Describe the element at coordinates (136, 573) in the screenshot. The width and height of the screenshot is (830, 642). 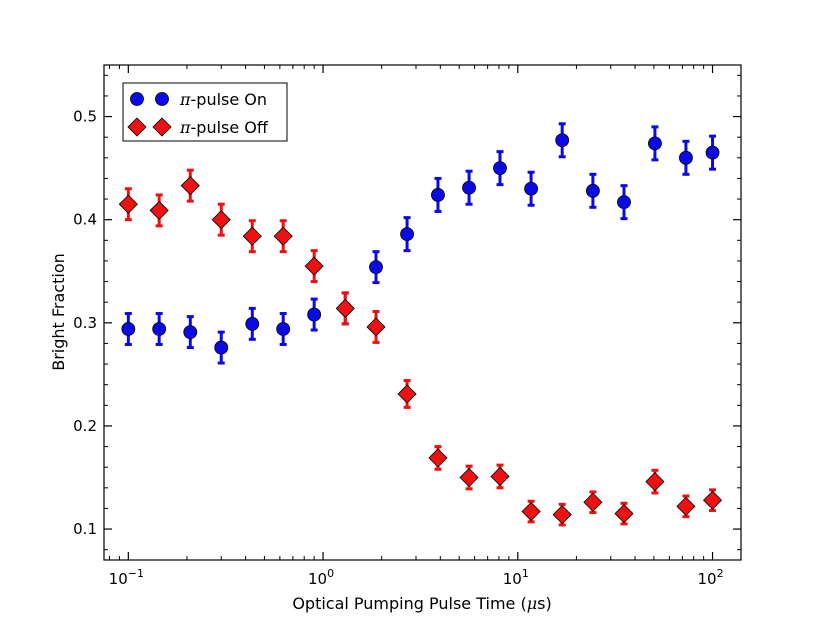
I see `x-tick-exponent: −1` at that location.